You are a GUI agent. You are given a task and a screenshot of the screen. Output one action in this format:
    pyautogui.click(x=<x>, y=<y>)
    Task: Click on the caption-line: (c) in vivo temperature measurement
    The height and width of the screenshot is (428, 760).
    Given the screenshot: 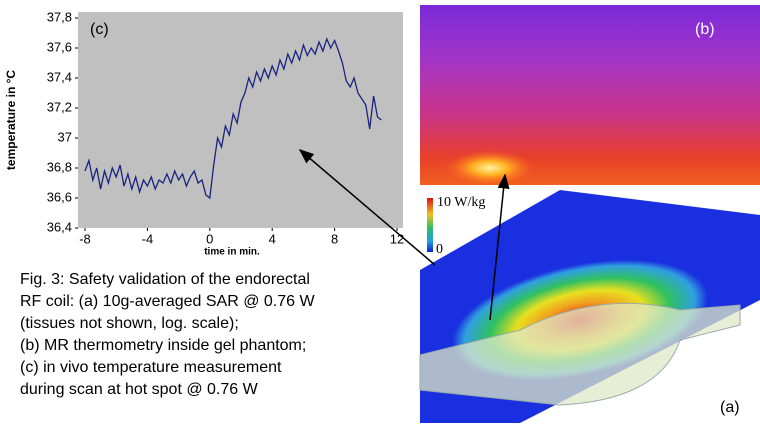 What is the action you would take?
    pyautogui.click(x=151, y=367)
    